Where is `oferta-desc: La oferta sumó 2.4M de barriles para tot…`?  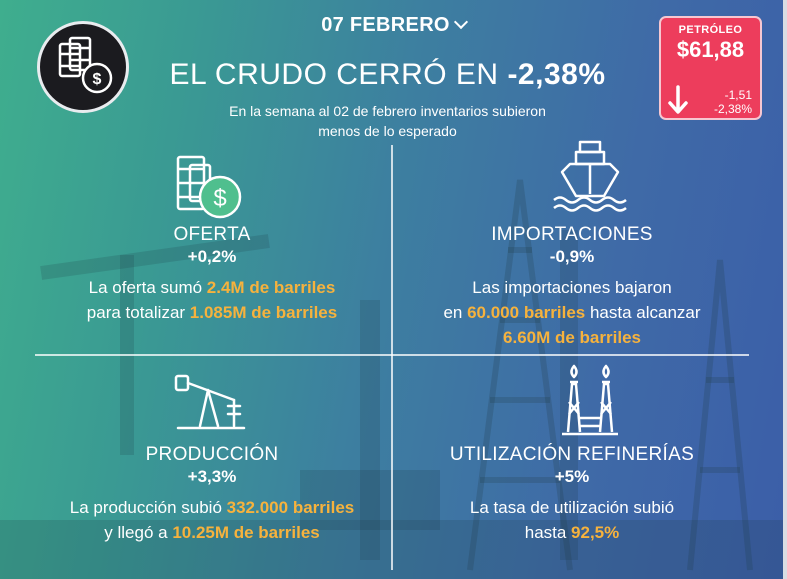
oferta-desc: La oferta sumó 2.4M de barriles para tot… is located at coordinates (212, 300).